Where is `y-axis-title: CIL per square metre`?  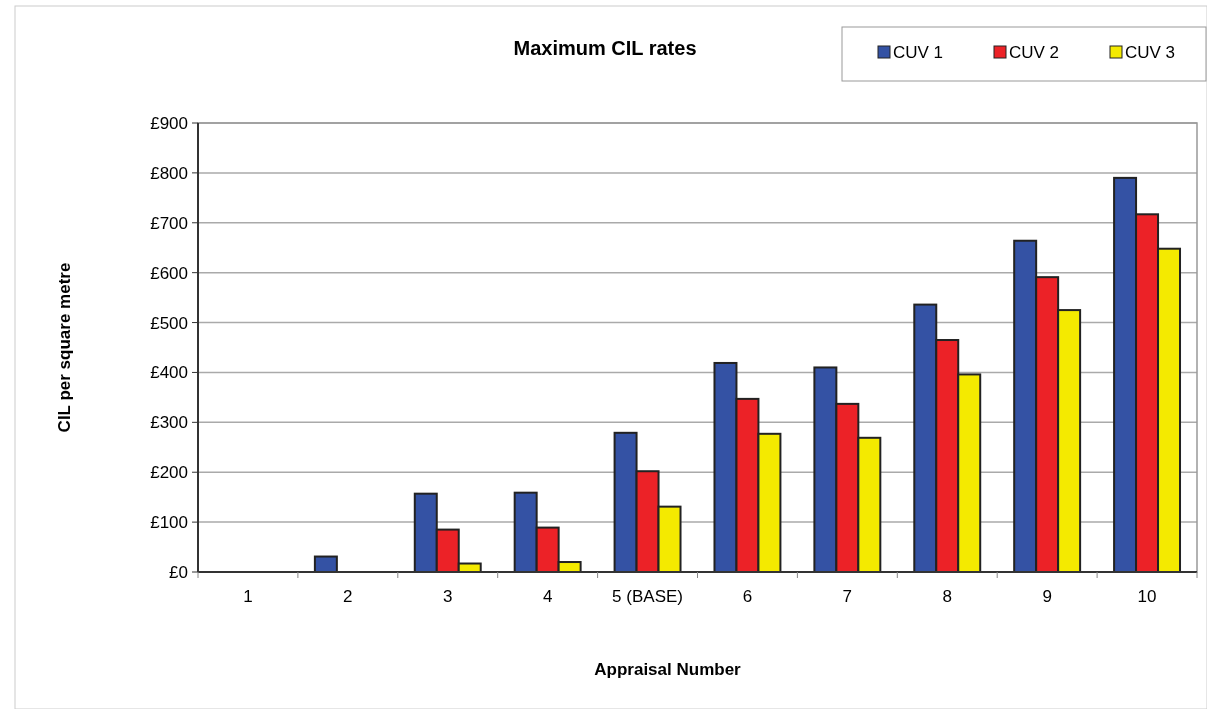 y-axis-title: CIL per square metre is located at coordinates (64, 347).